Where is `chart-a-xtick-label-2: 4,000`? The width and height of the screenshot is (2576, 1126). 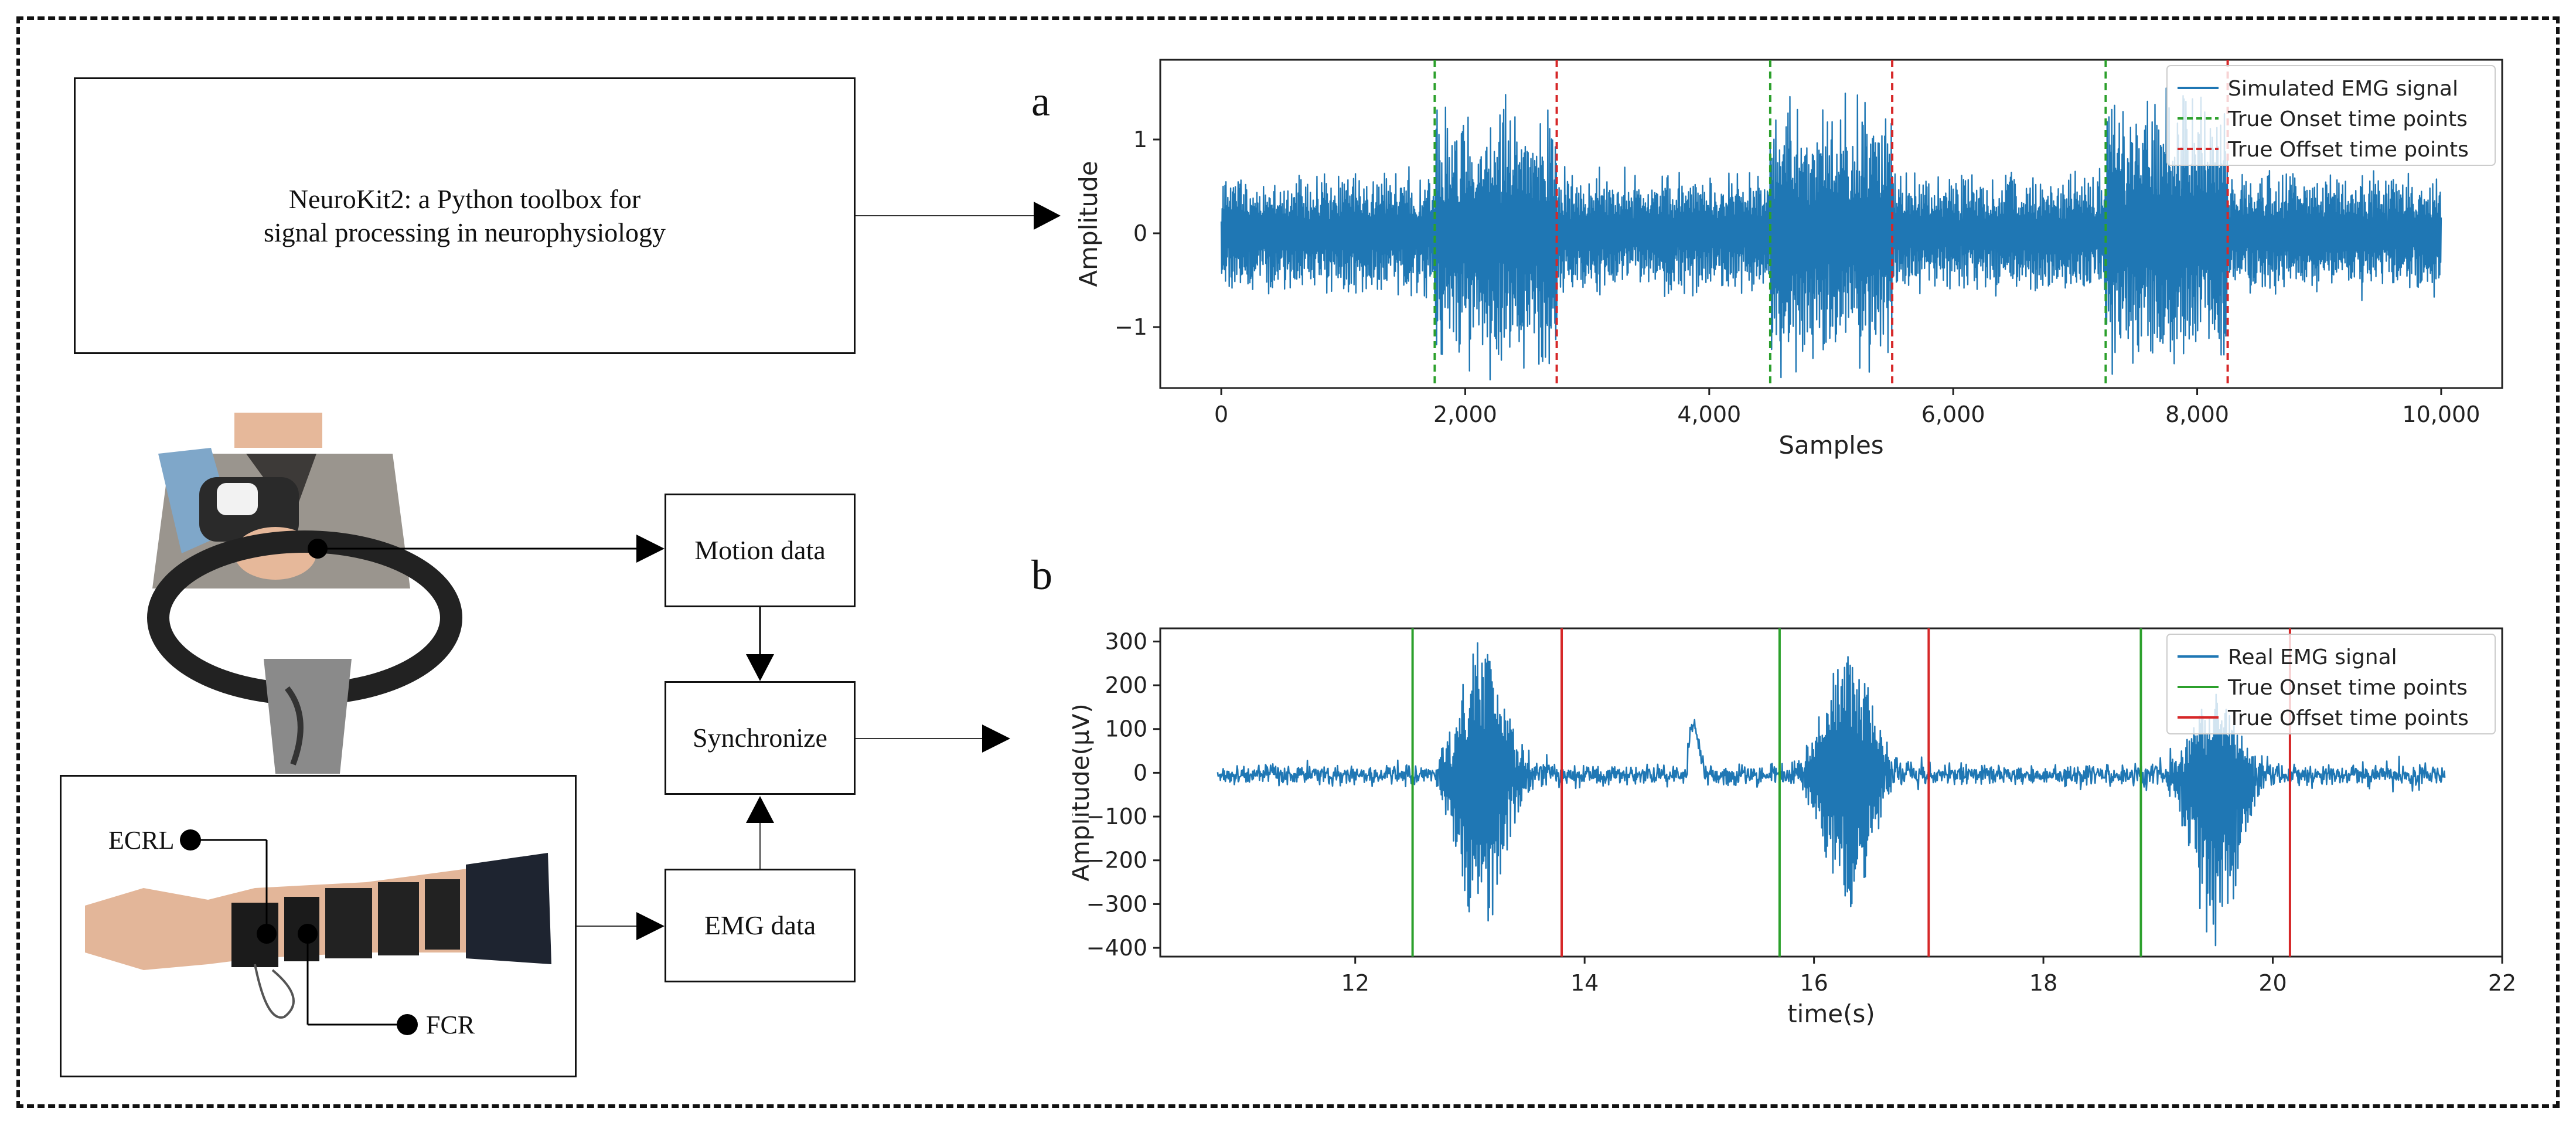
chart-a-xtick-label-2: 4,000 is located at coordinates (1709, 414).